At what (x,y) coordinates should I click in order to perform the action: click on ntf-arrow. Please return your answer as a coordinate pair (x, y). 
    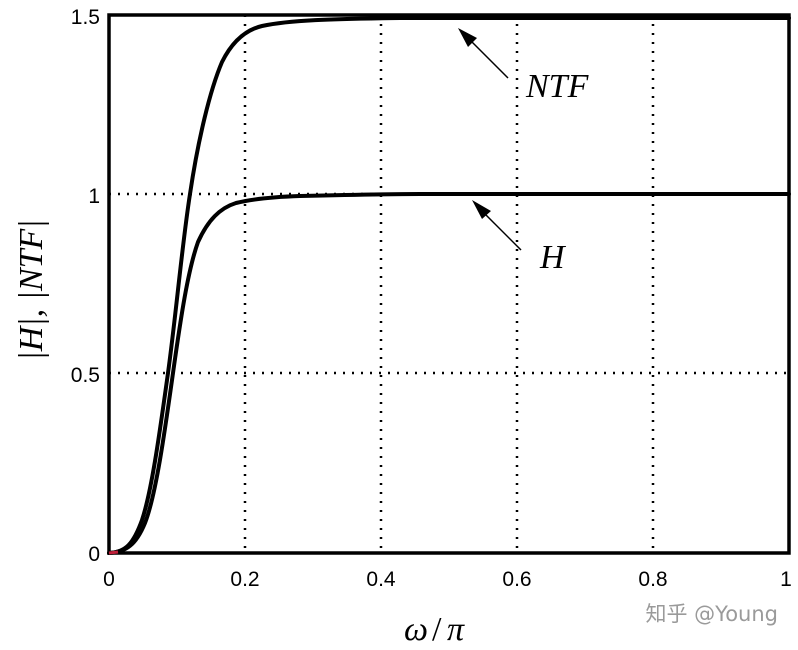
    Looking at the image, I should click on (483, 53).